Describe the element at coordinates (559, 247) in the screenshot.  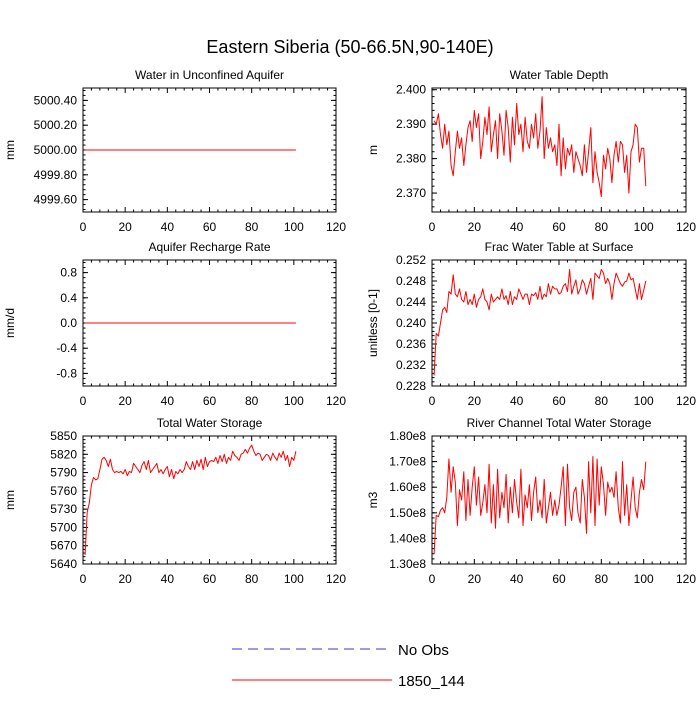
I see `panel-title: Frac Water Table at Surface` at that location.